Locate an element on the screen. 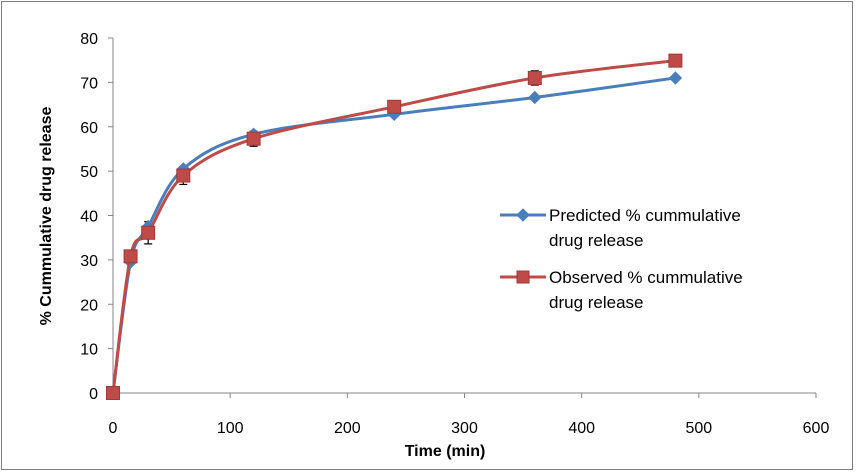 The width and height of the screenshot is (856, 473). y-tick-label: 80 is located at coordinates (89, 39).